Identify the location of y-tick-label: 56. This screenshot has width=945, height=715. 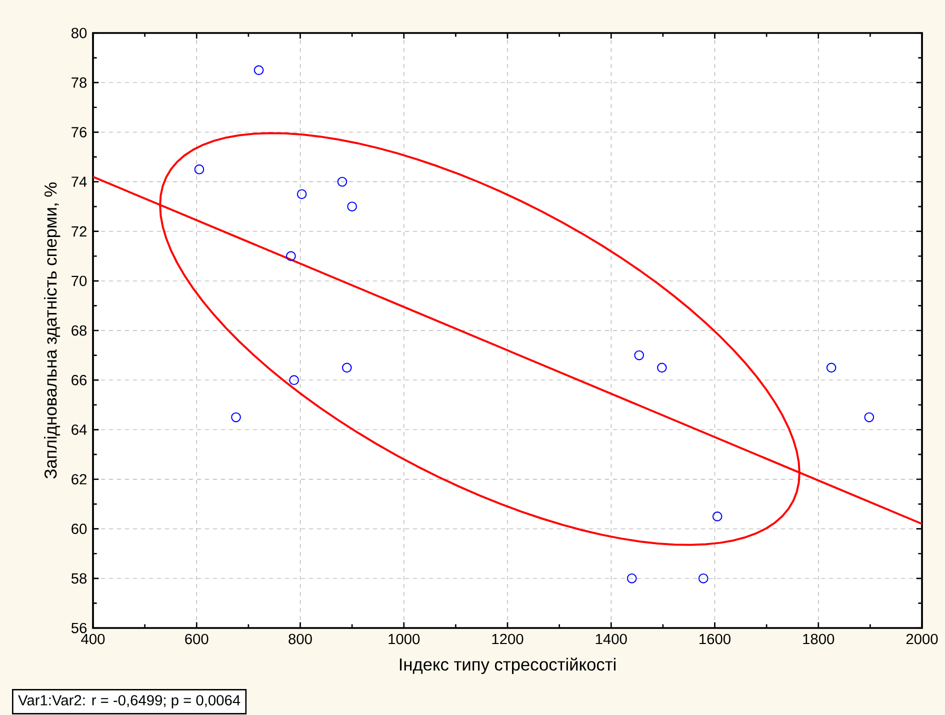
(79, 628).